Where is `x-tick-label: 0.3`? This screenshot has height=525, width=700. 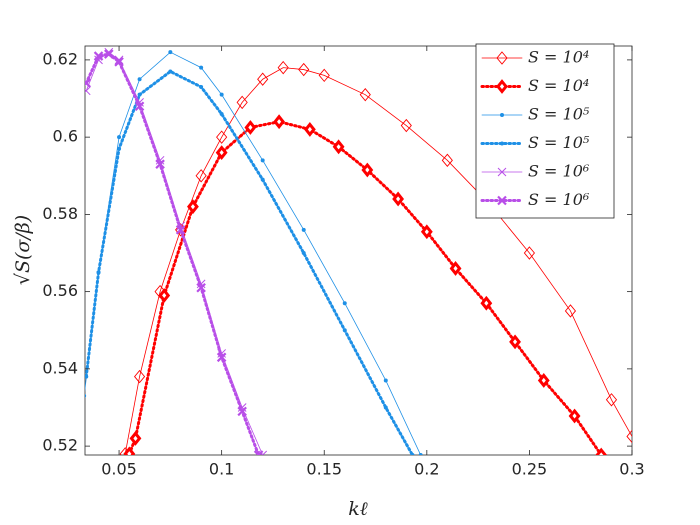
x-tick-label: 0.3 is located at coordinates (631, 469).